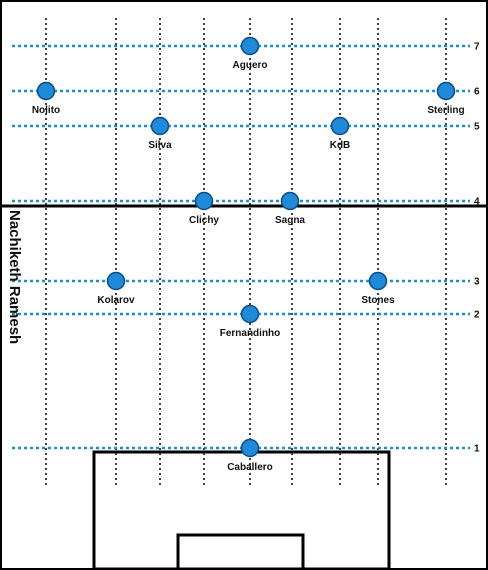  What do you see at coordinates (477, 449) in the screenshot?
I see `row-number-1: 1` at bounding box center [477, 449].